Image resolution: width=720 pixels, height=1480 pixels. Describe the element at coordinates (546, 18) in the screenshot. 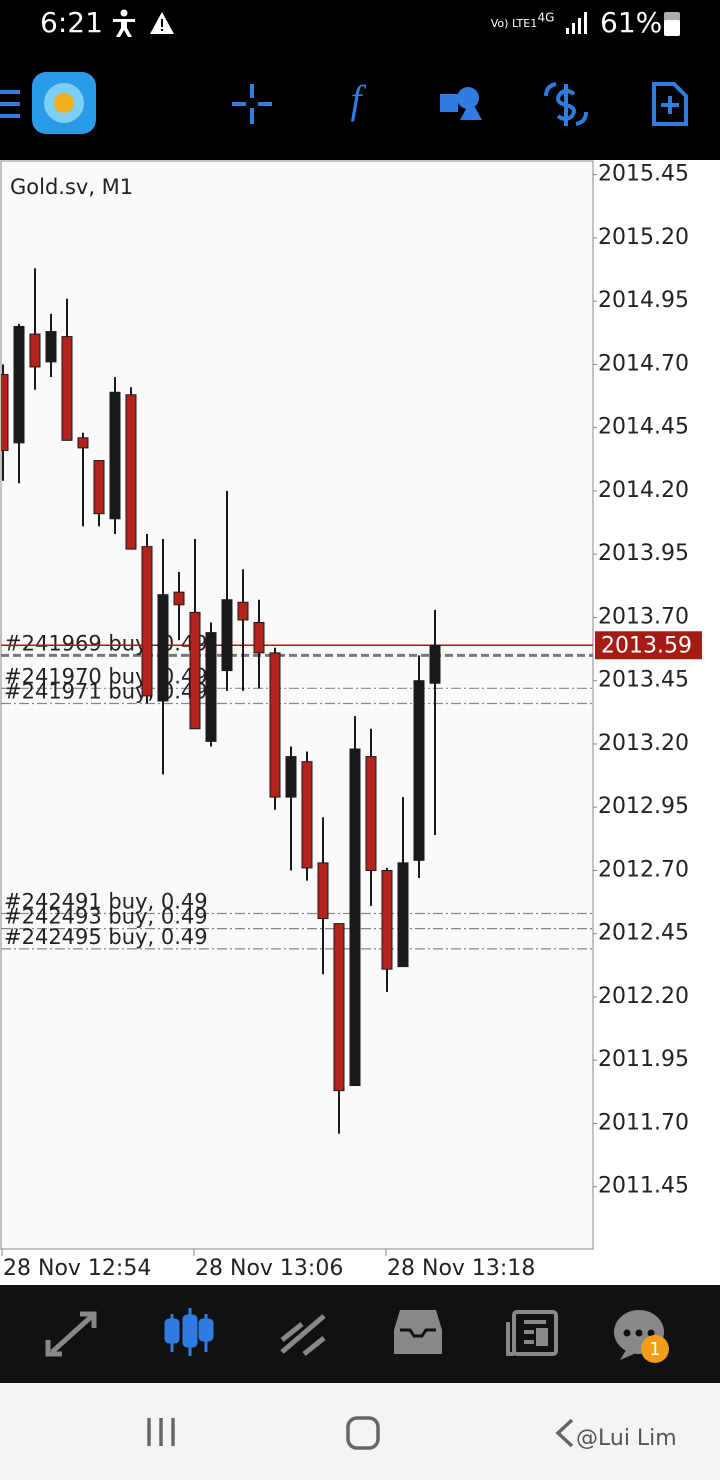

I see `status-signal: 4G` at that location.